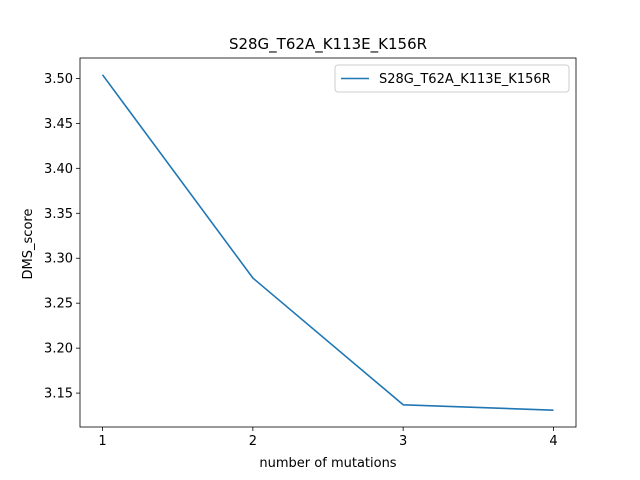 The image size is (640, 480). What do you see at coordinates (62, 237) in the screenshot?
I see `y-axis: 3.15 3.20 3.25 3.30 3.35 3.40 3.45 3.50` at bounding box center [62, 237].